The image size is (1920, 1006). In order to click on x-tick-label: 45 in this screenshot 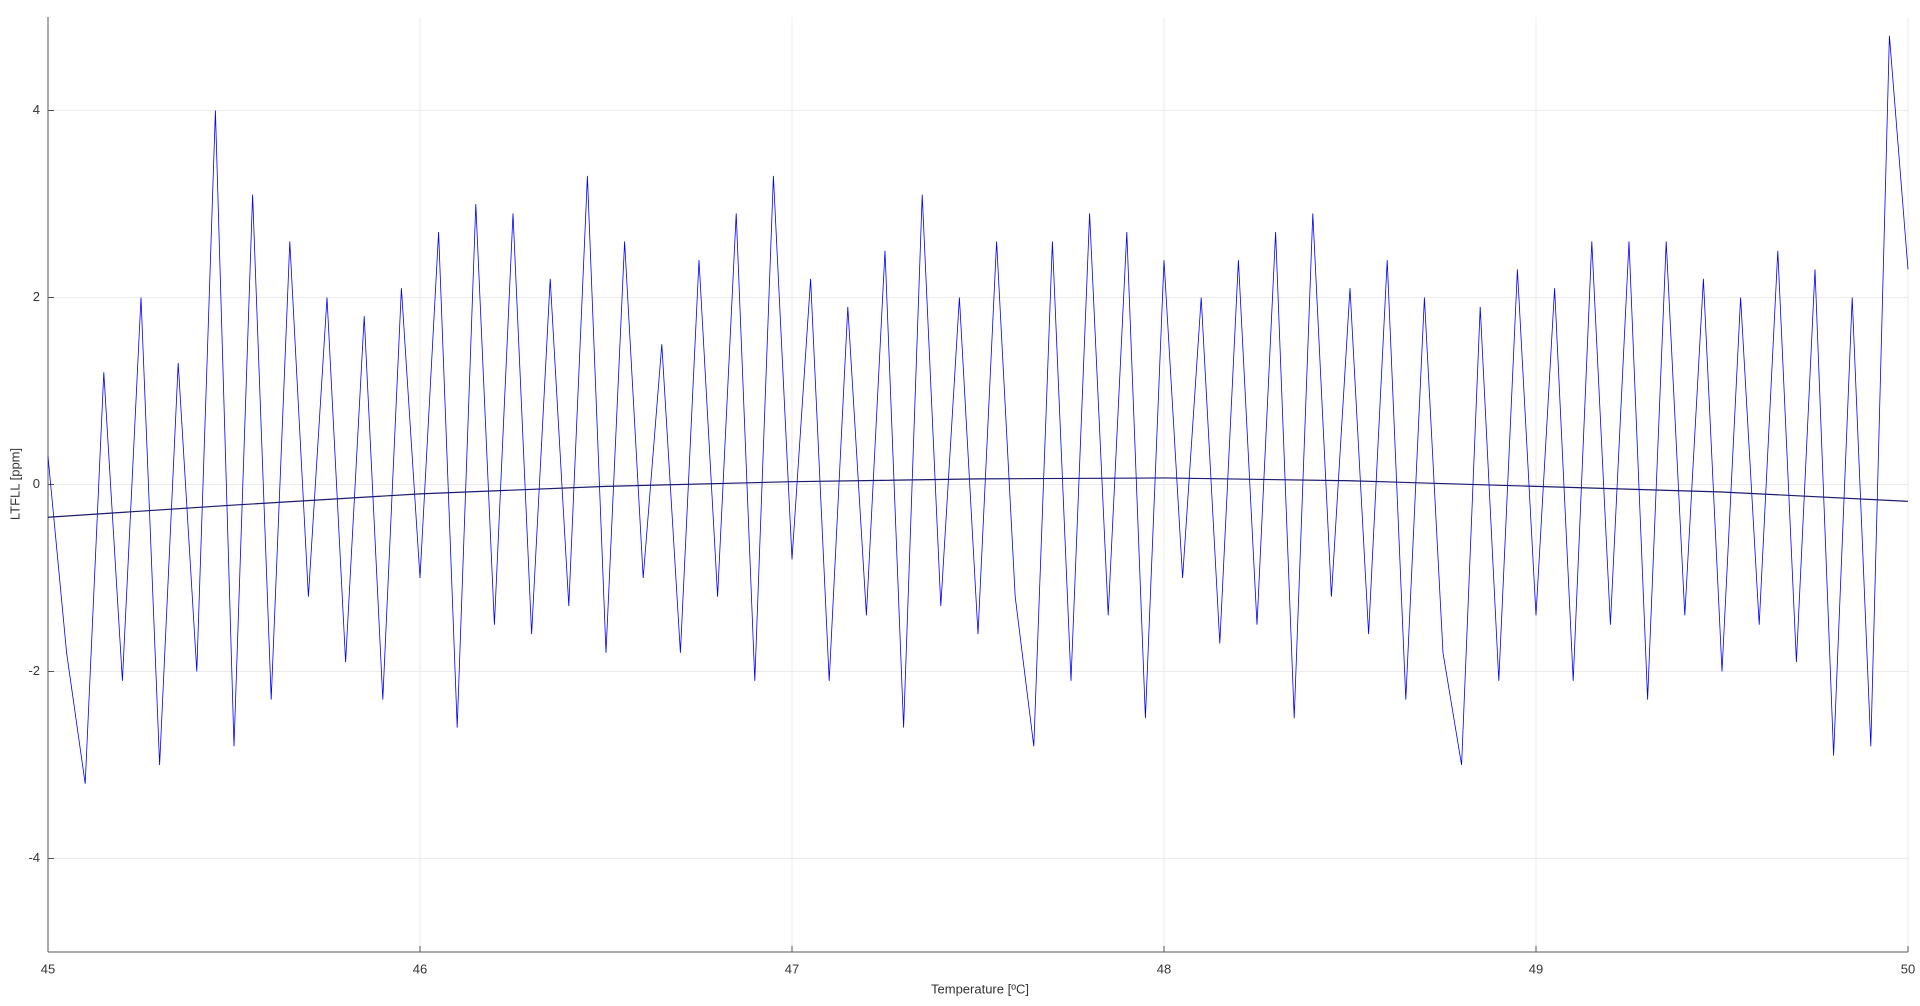, I will do `click(48, 968)`.